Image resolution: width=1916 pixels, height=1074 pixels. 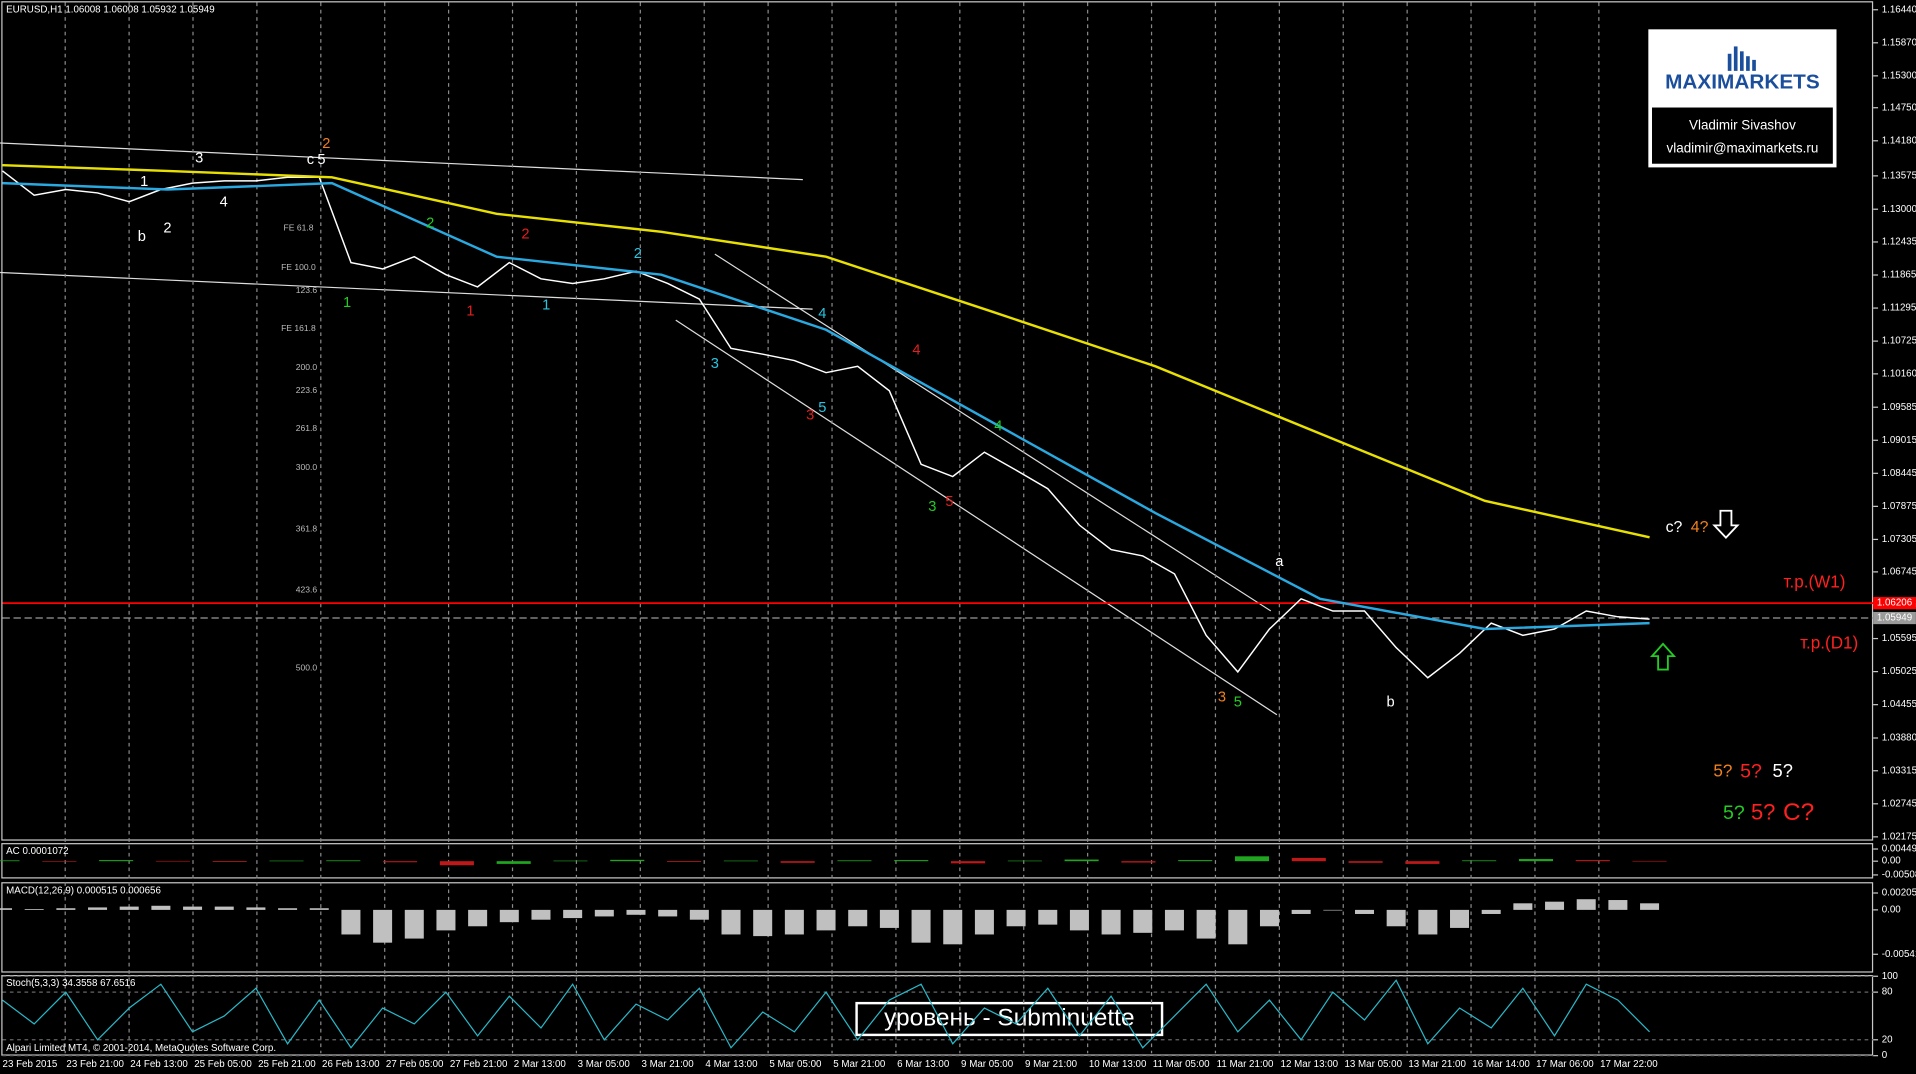 I want to click on level-tag, so click(x=1894, y=603).